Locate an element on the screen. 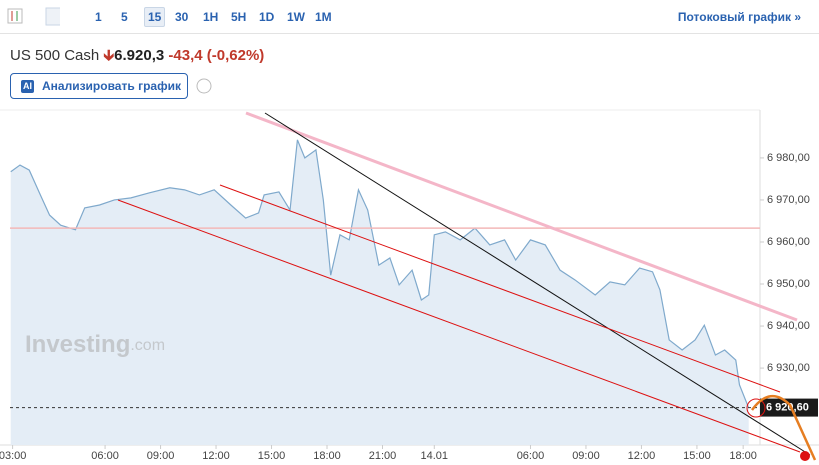 Image resolution: width=819 pixels, height=465 pixels. interval-button: 5 is located at coordinates (124, 17).